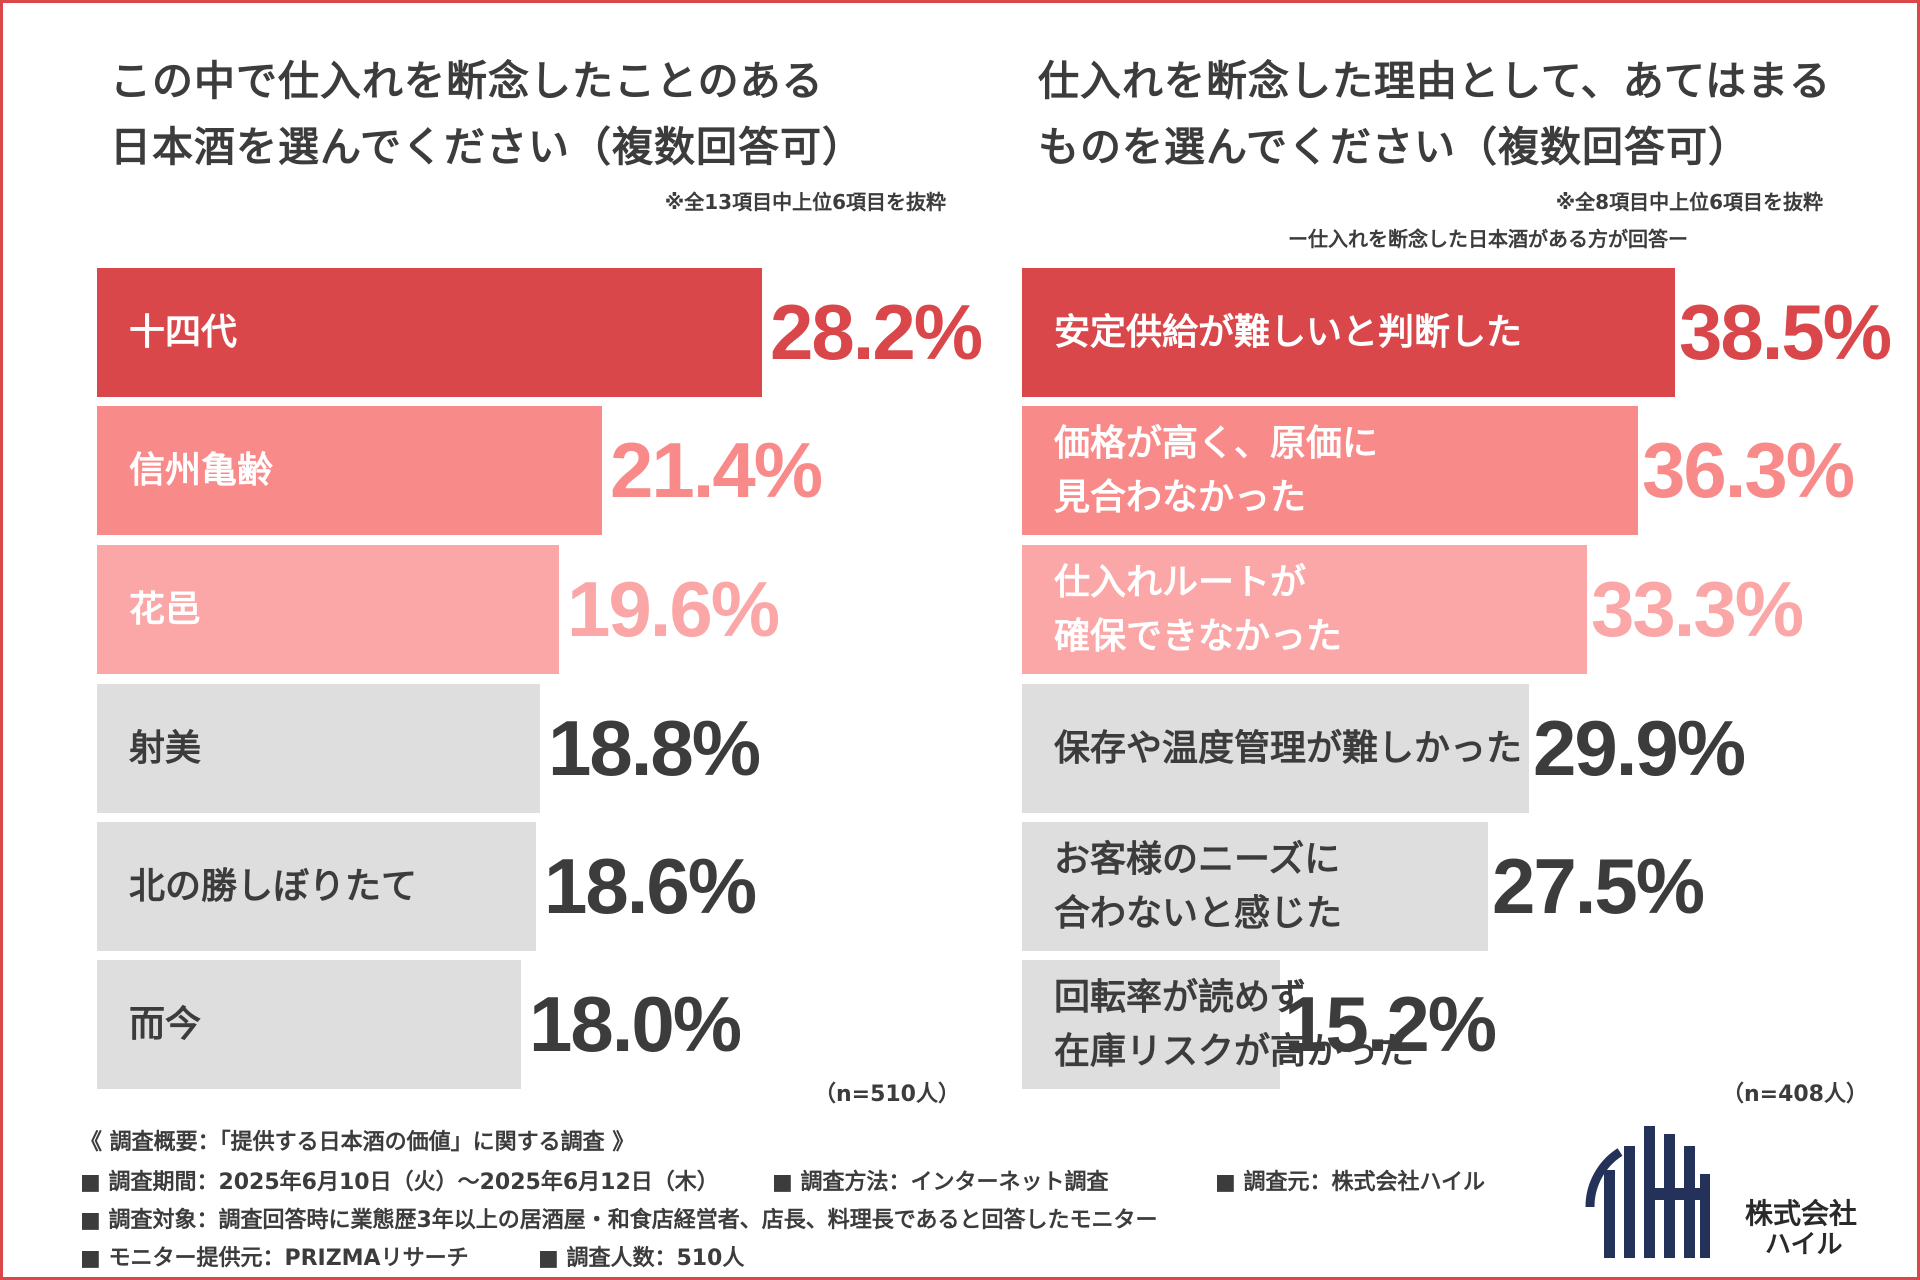 Image resolution: width=1920 pixels, height=1280 pixels. What do you see at coordinates (1180, 582) in the screenshot?
I see `bar-label-line: 仕入れルートが` at bounding box center [1180, 582].